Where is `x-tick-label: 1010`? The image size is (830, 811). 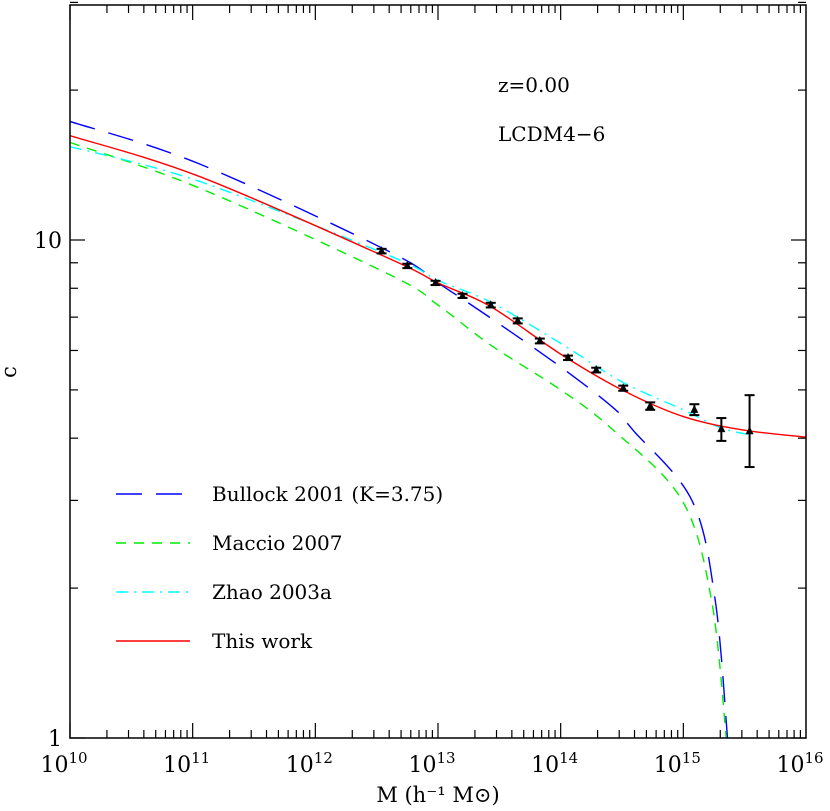
x-tick-label: 1010 is located at coordinates (63, 763).